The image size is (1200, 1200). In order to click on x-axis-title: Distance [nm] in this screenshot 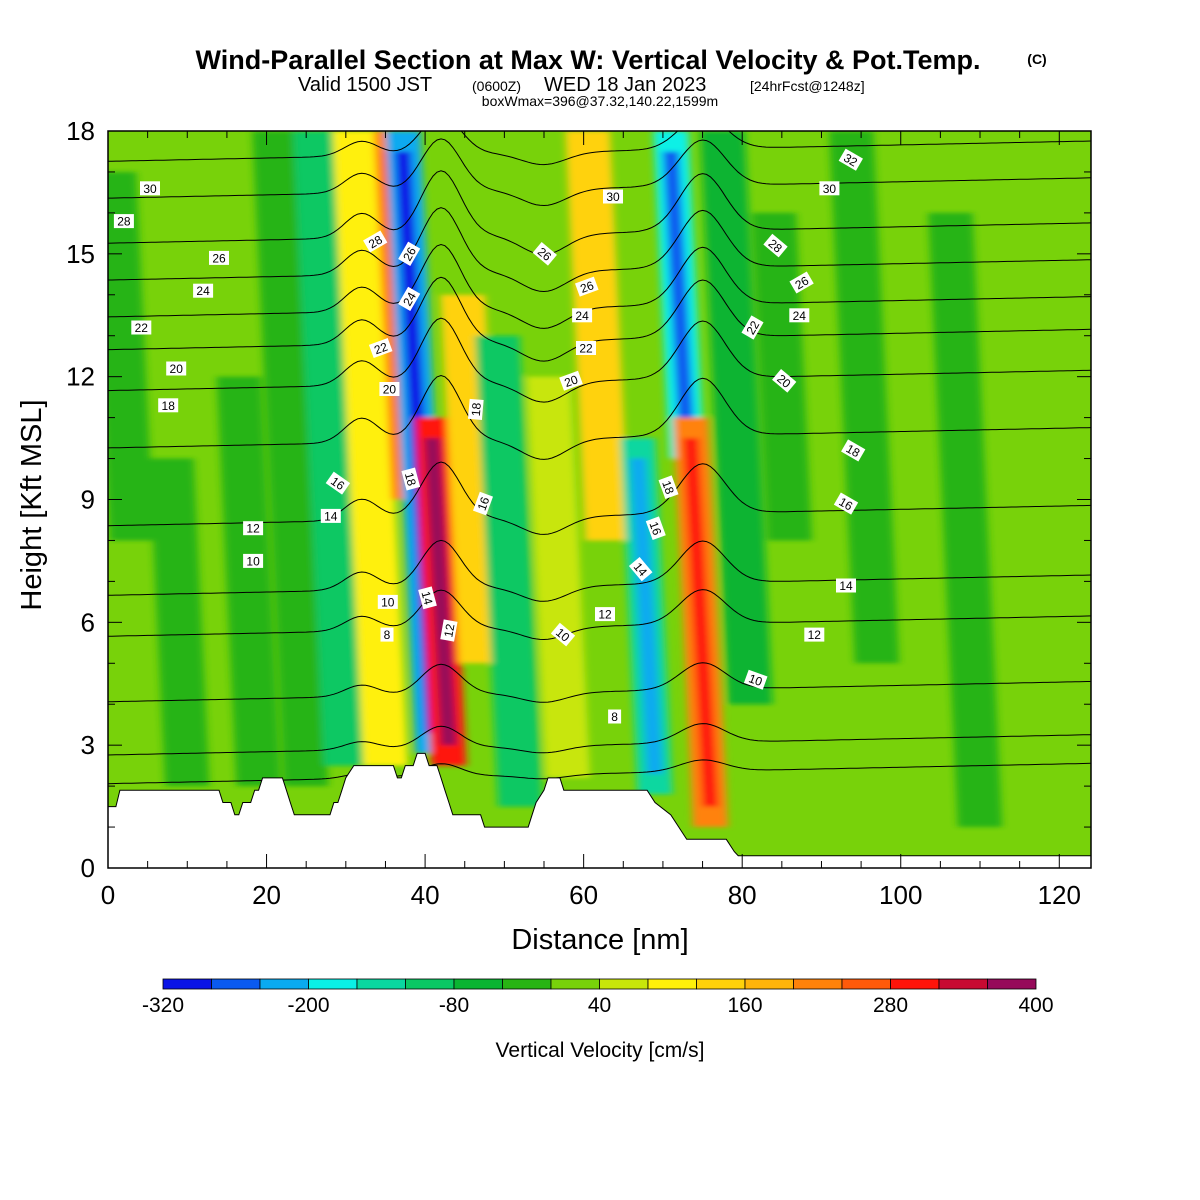, I will do `click(599, 940)`.